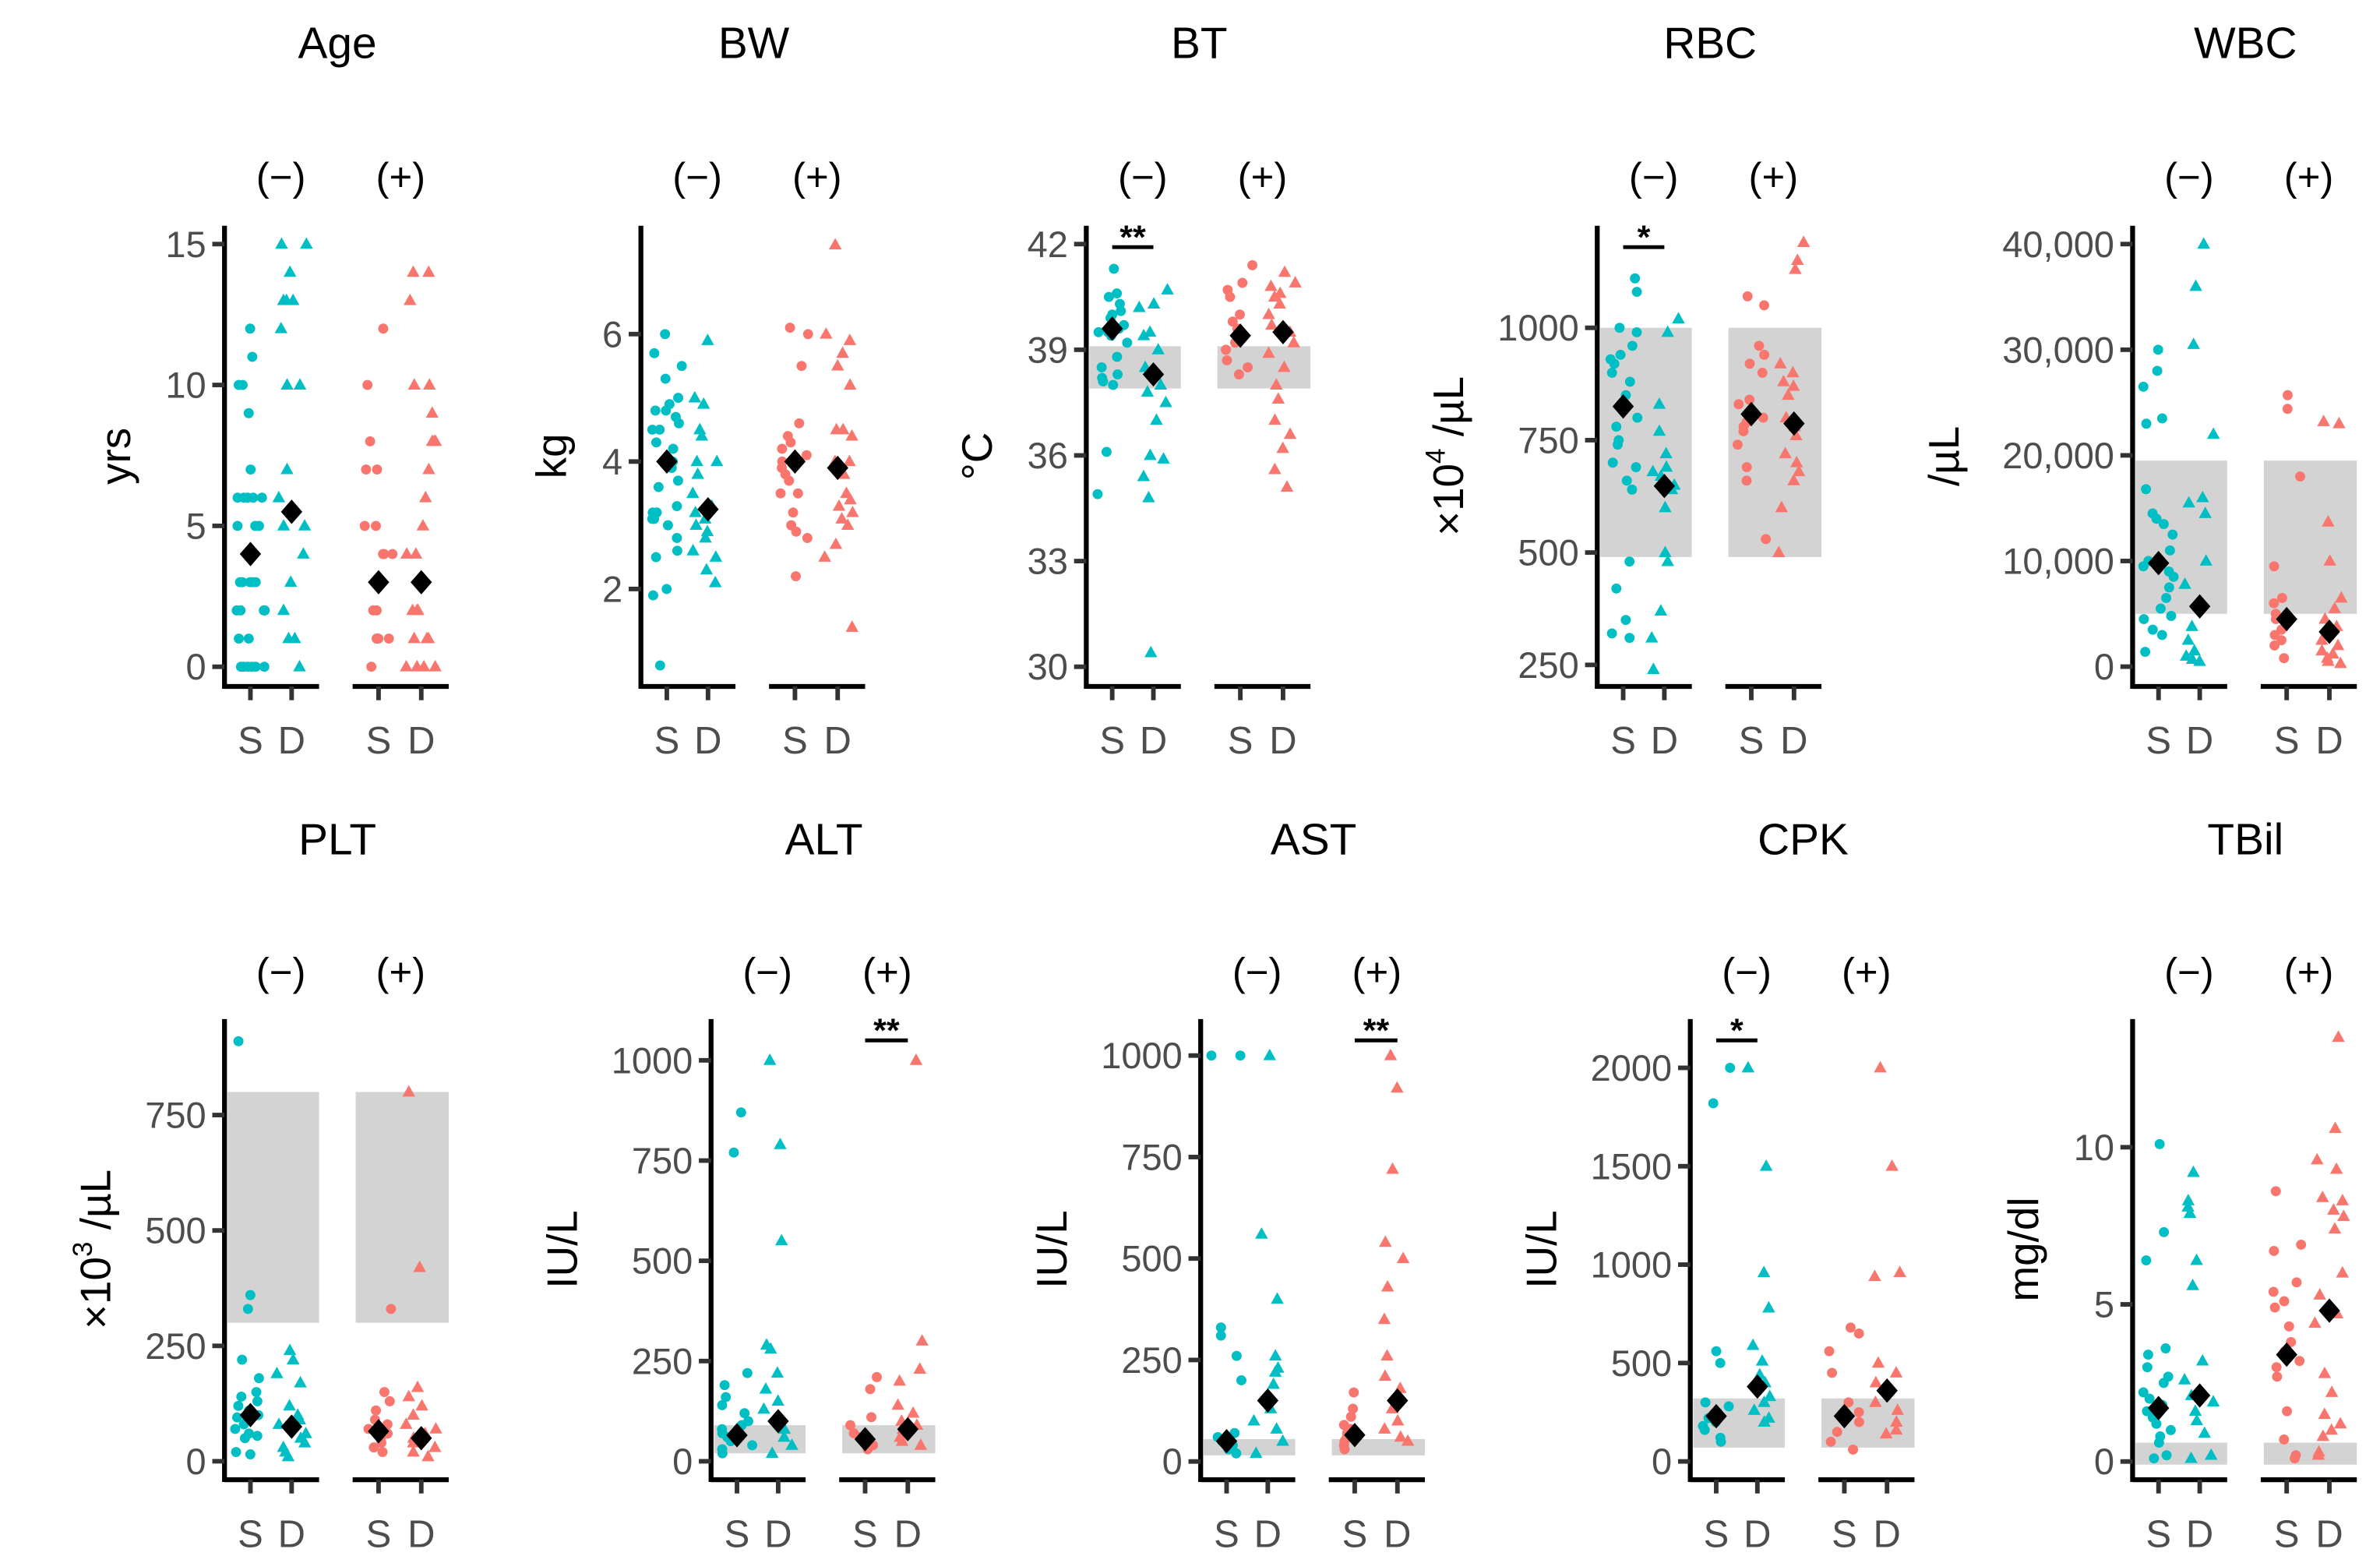 The image size is (2380, 1556). What do you see at coordinates (175, 1346) in the screenshot?
I see `y-tick-label: 250` at bounding box center [175, 1346].